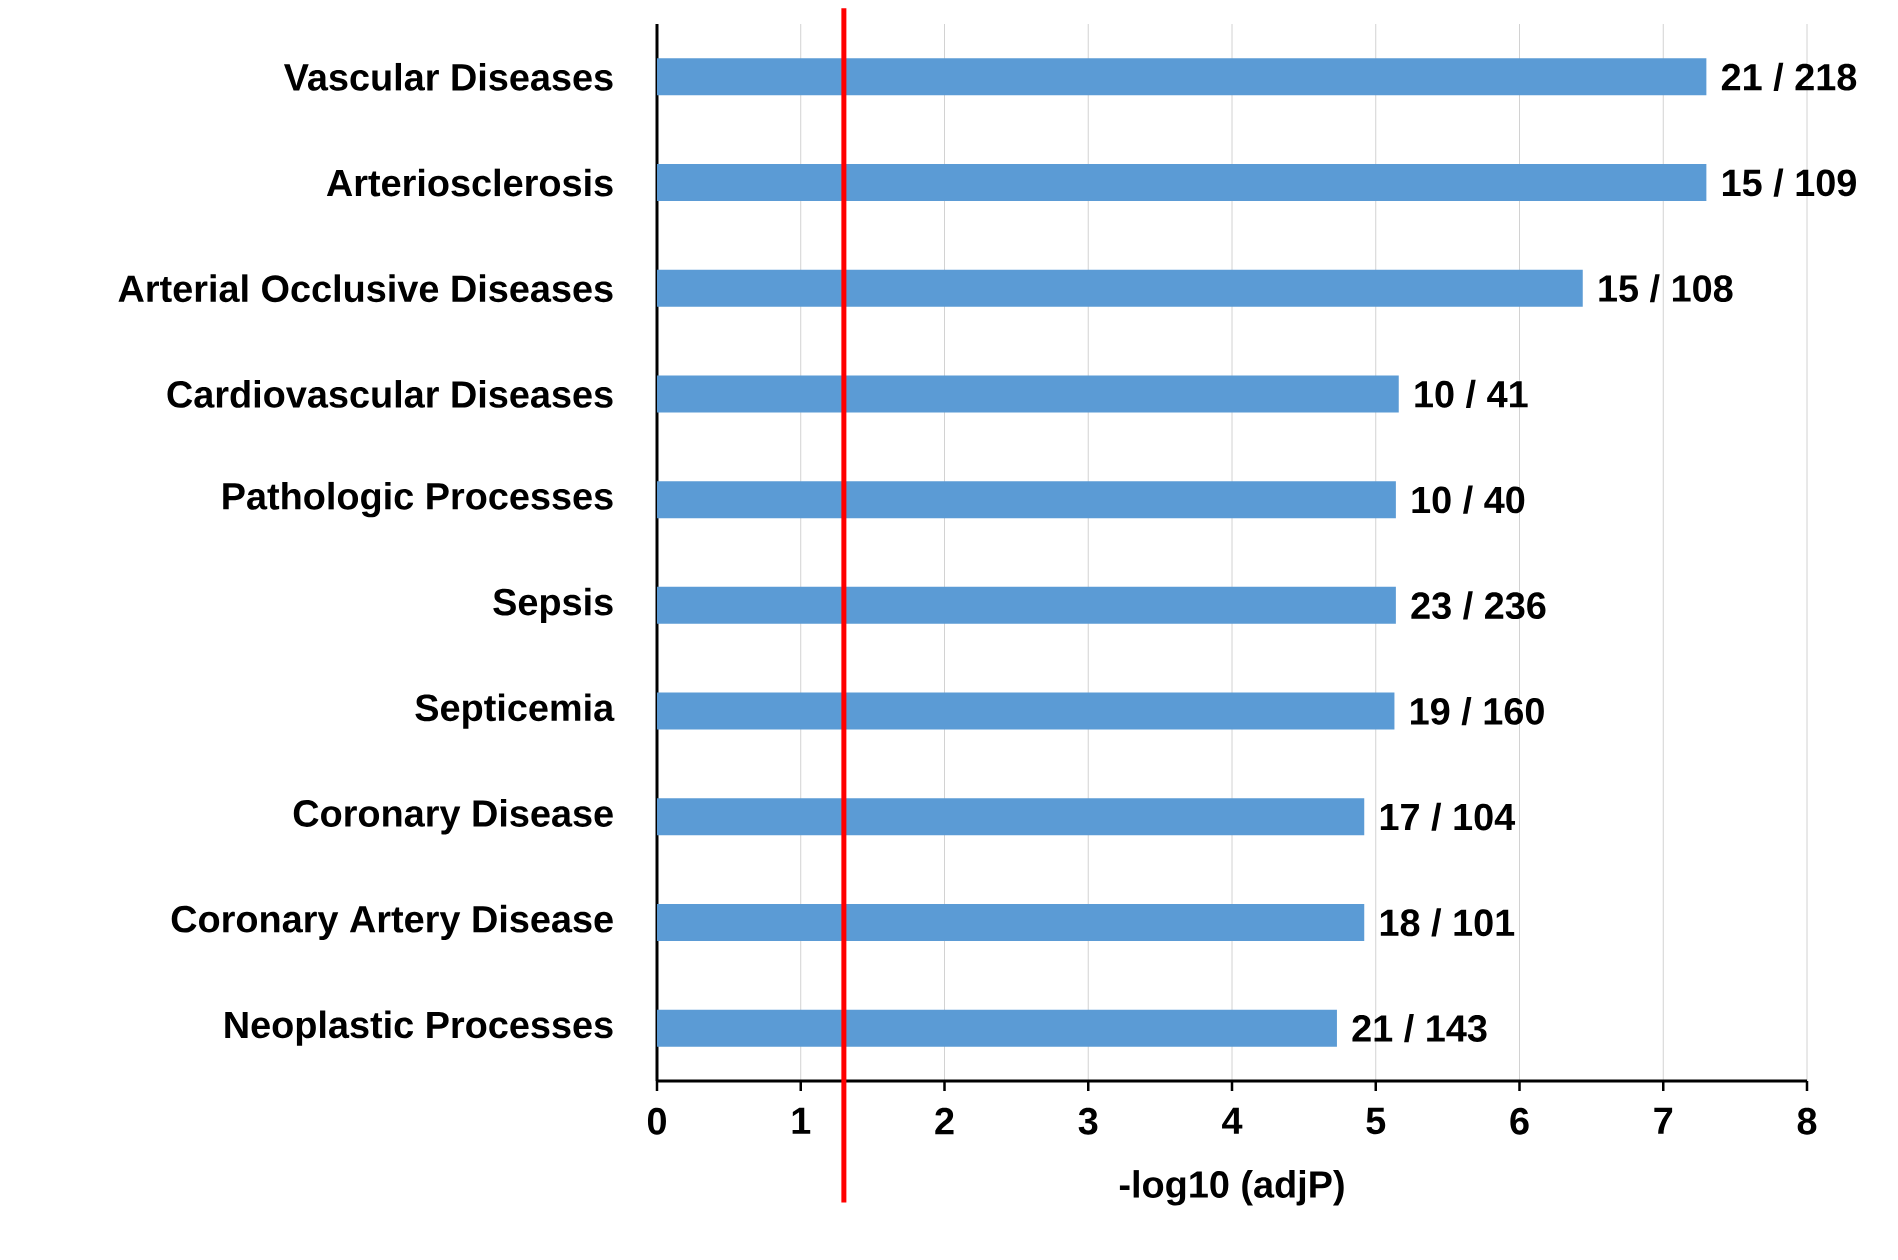 The image size is (1898, 1260). I want to click on x-tick-label: 8, so click(1807, 1121).